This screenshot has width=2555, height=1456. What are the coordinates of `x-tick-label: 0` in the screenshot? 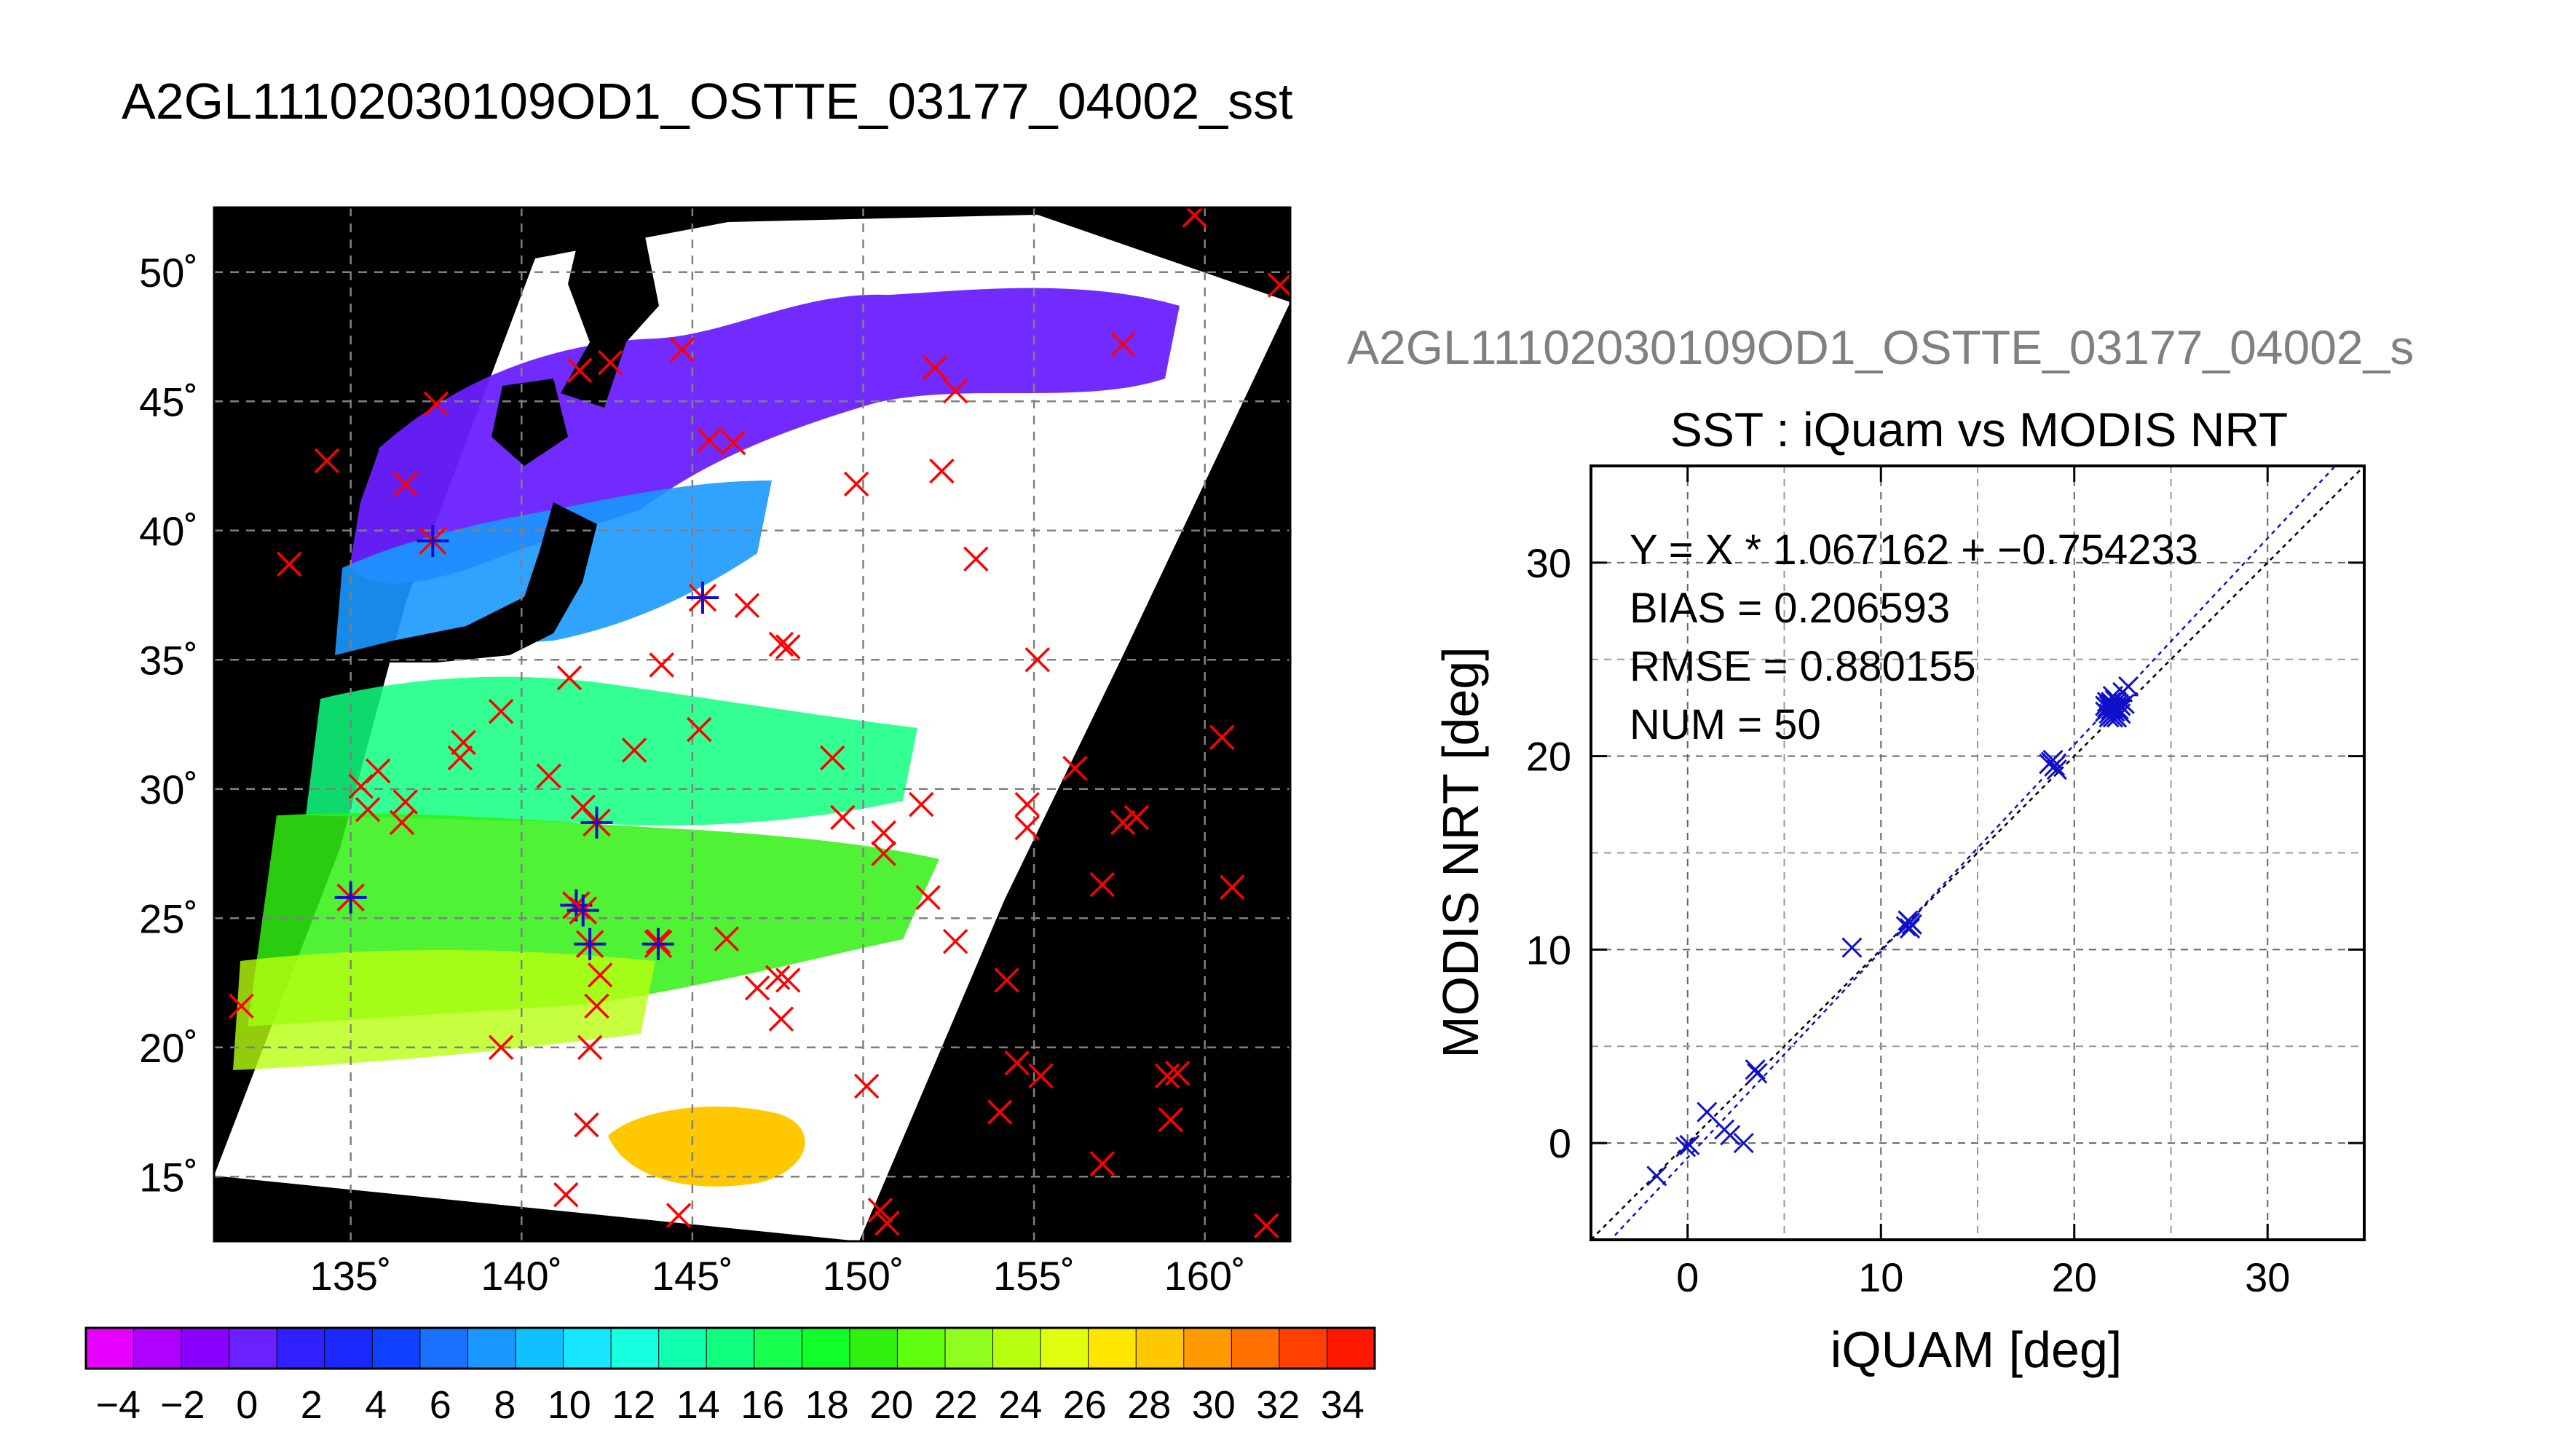 It's located at (1687, 1277).